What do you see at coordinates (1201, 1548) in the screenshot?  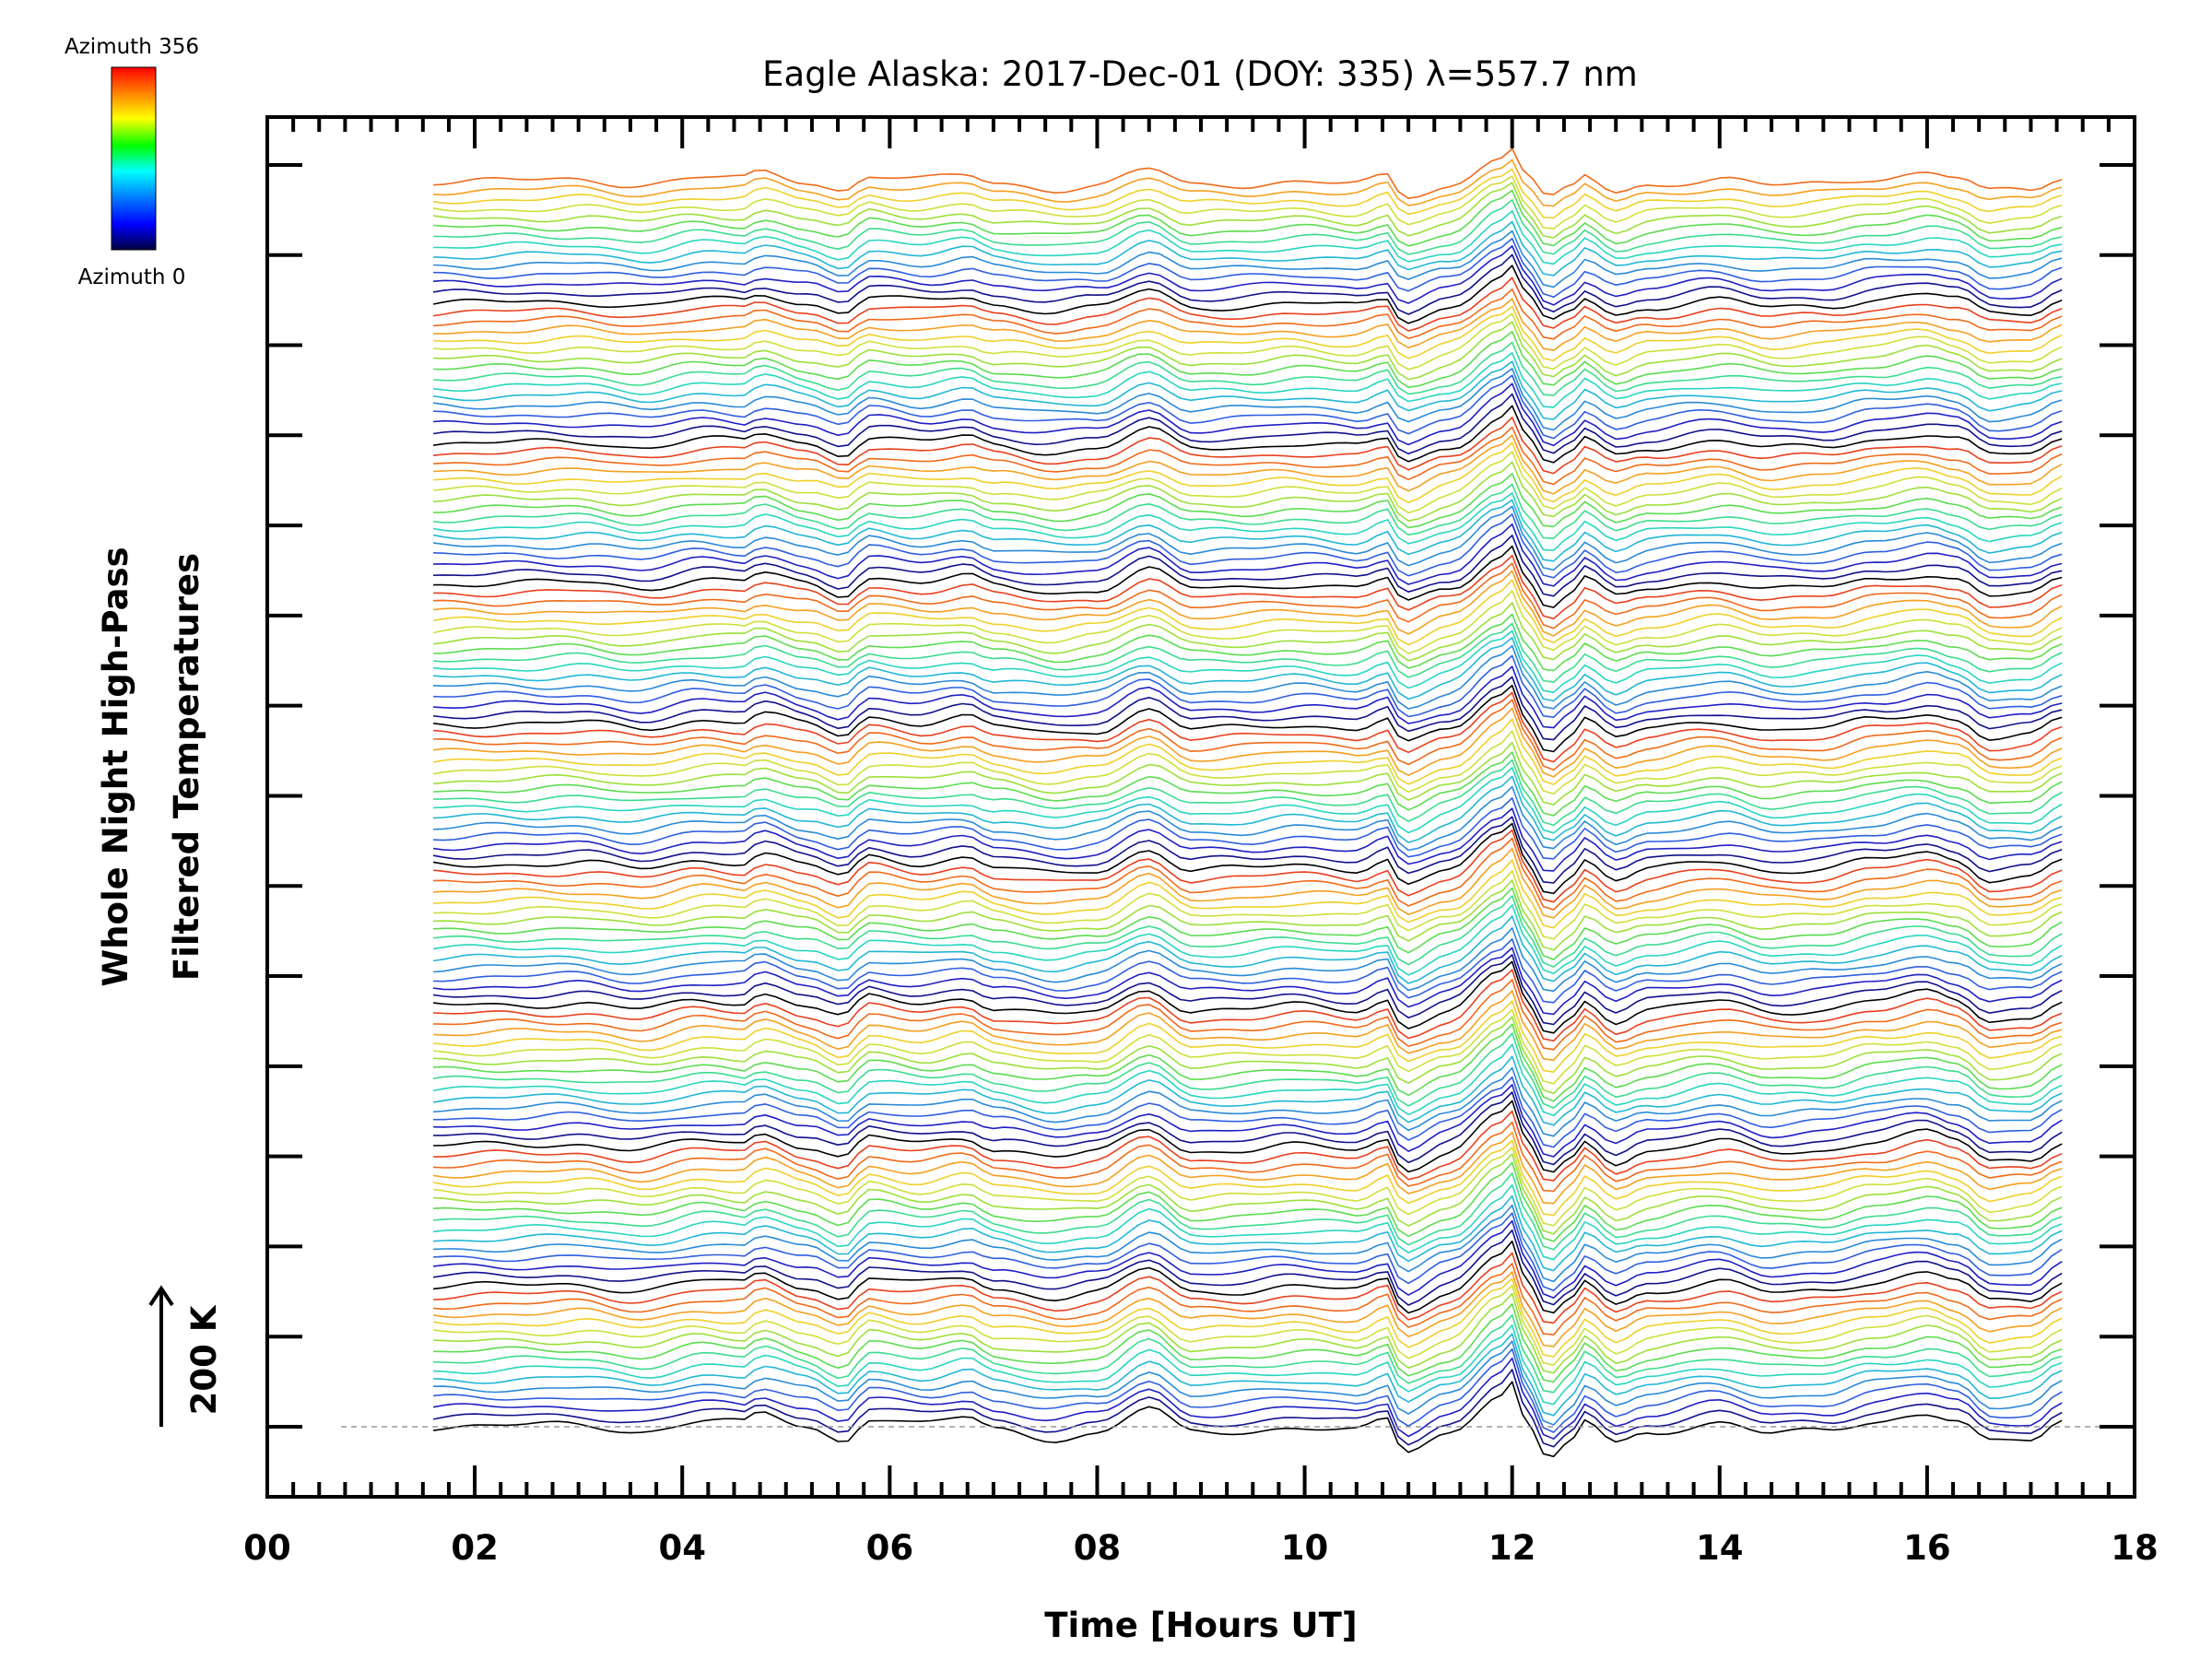 I see `x-tick-labels: 00 02 04 06 08 10 12 14 16 18` at bounding box center [1201, 1548].